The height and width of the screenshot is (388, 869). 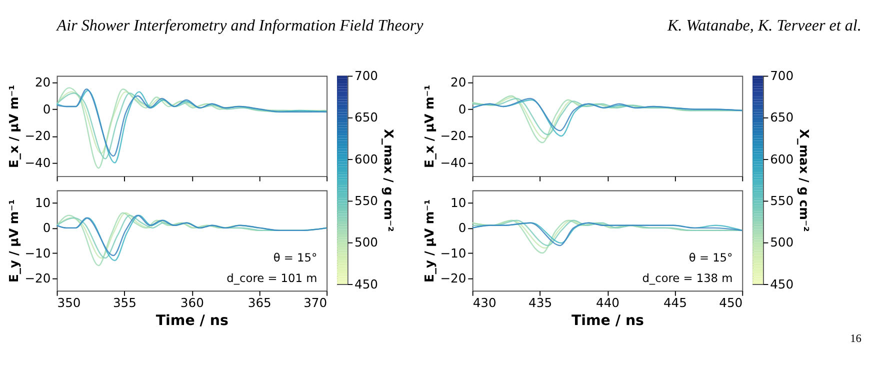 What do you see at coordinates (608, 303) in the screenshot?
I see `x-tick-label: 440` at bounding box center [608, 303].